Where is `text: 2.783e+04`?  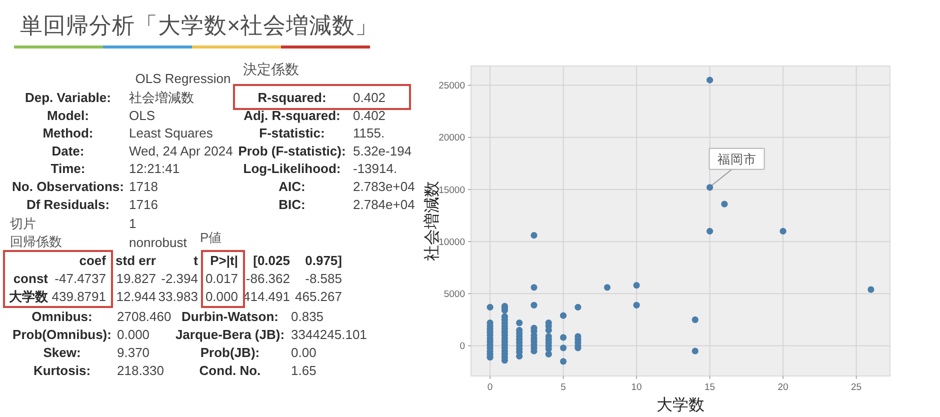
text: 2.783e+04 is located at coordinates (384, 186).